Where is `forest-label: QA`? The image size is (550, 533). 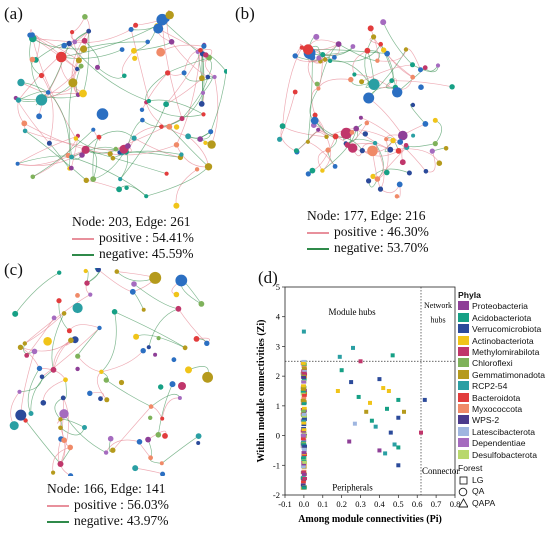 forest-label: QA is located at coordinates (478, 491).